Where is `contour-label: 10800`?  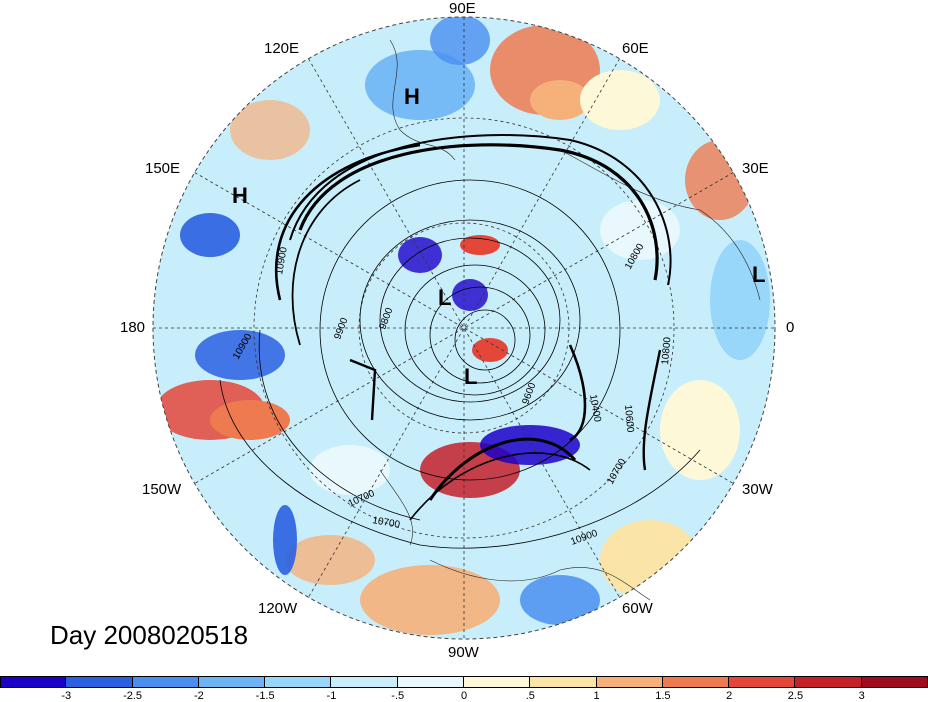 contour-label: 10800 is located at coordinates (666, 350).